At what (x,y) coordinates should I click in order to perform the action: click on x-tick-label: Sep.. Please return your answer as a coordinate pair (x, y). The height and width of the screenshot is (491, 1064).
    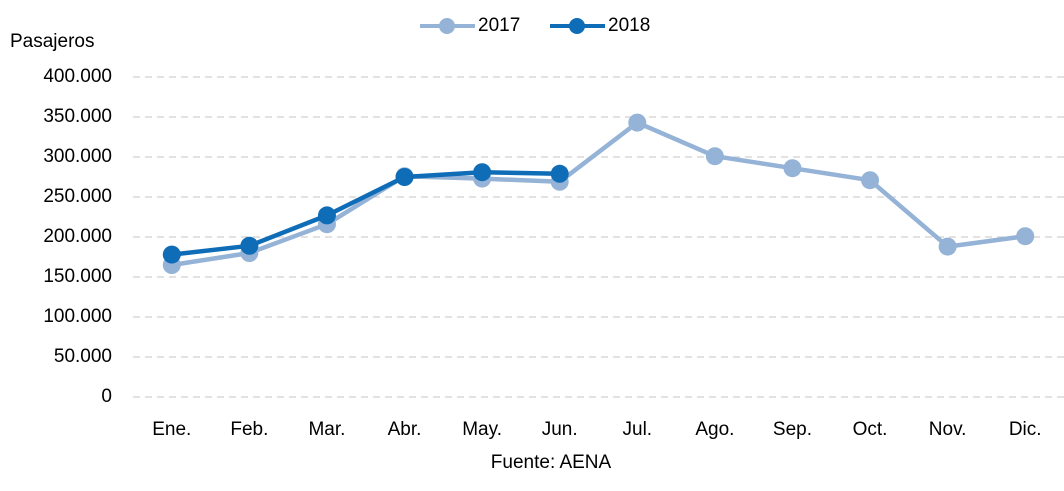
    Looking at the image, I should click on (792, 429).